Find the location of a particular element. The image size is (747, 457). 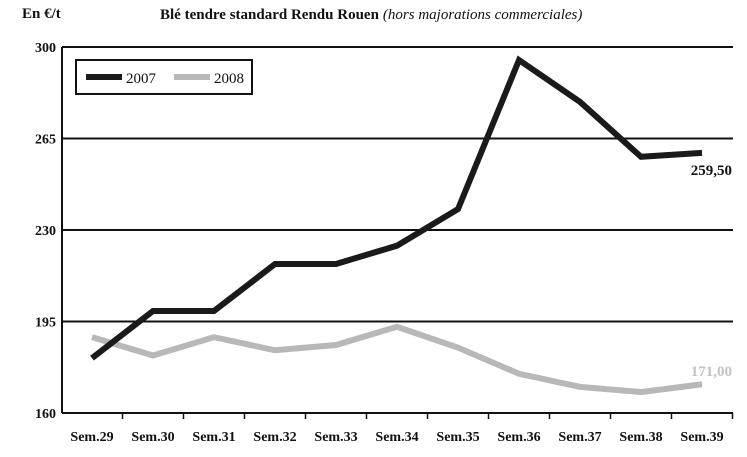

y-axis-unit-label: En €/t is located at coordinates (41, 14).